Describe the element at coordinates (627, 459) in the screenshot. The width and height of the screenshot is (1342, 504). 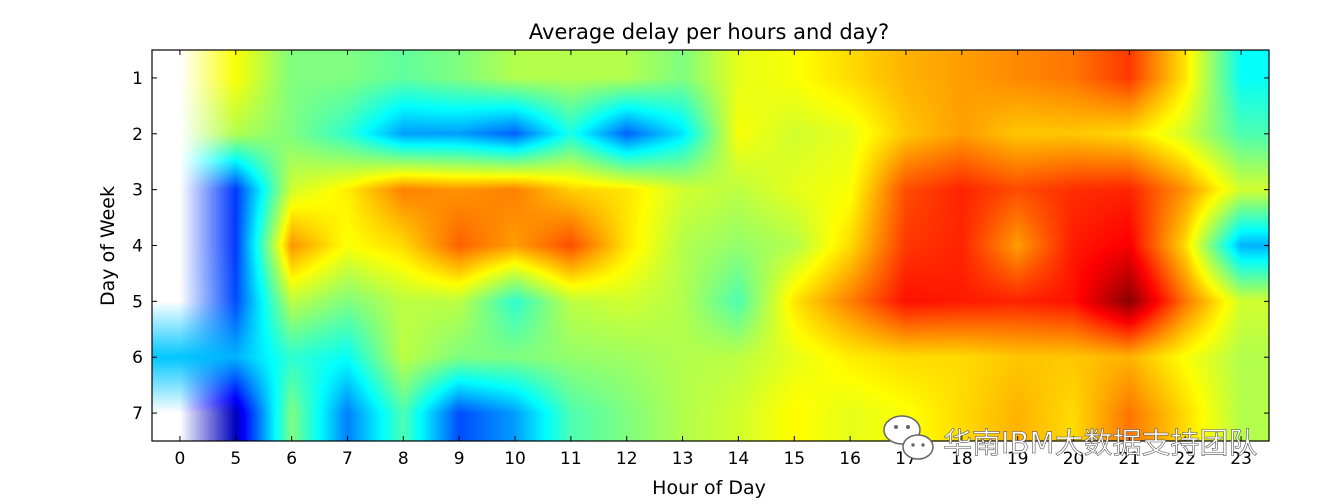
I see `x-tick-label: 12` at that location.